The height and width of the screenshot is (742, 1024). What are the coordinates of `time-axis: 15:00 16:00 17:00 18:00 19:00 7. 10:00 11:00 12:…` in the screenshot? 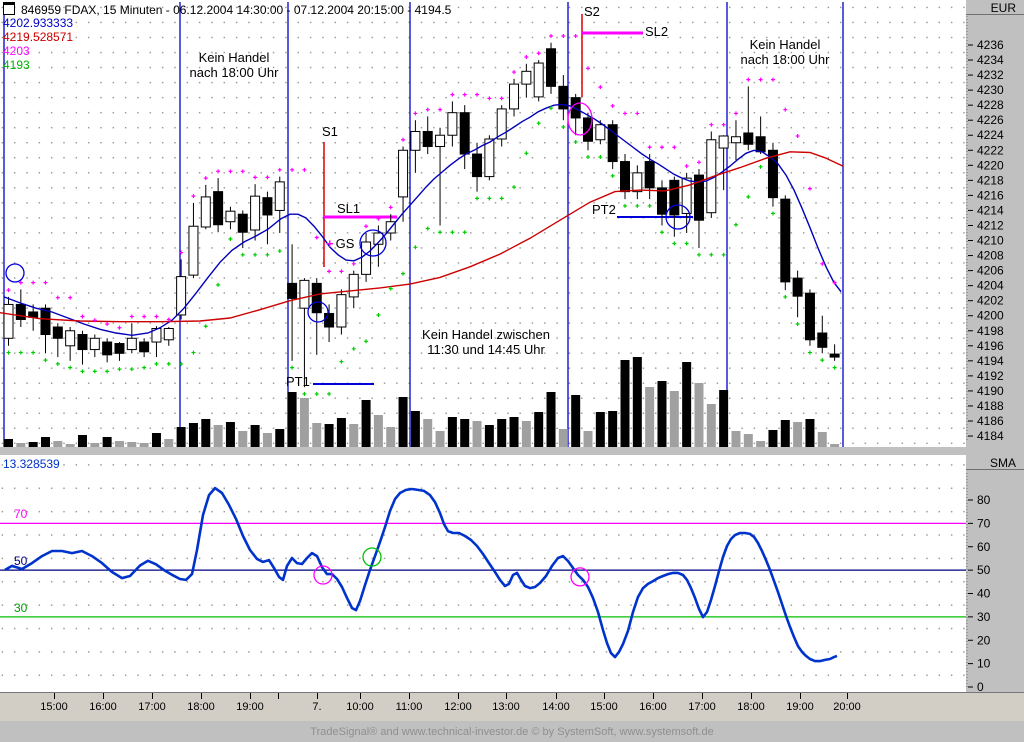 It's located at (512, 707).